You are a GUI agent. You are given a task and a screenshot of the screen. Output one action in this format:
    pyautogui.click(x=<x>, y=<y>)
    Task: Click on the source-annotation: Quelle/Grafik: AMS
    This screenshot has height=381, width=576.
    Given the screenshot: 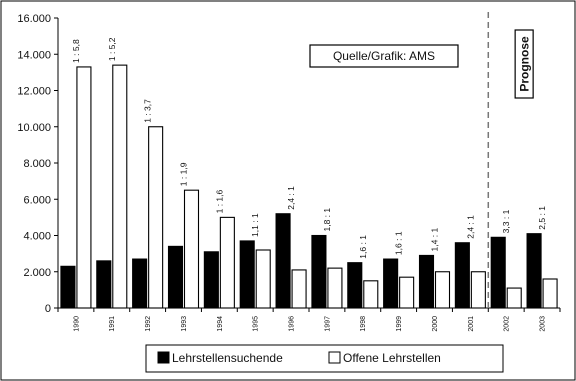 What is the action you would take?
    pyautogui.click(x=384, y=56)
    